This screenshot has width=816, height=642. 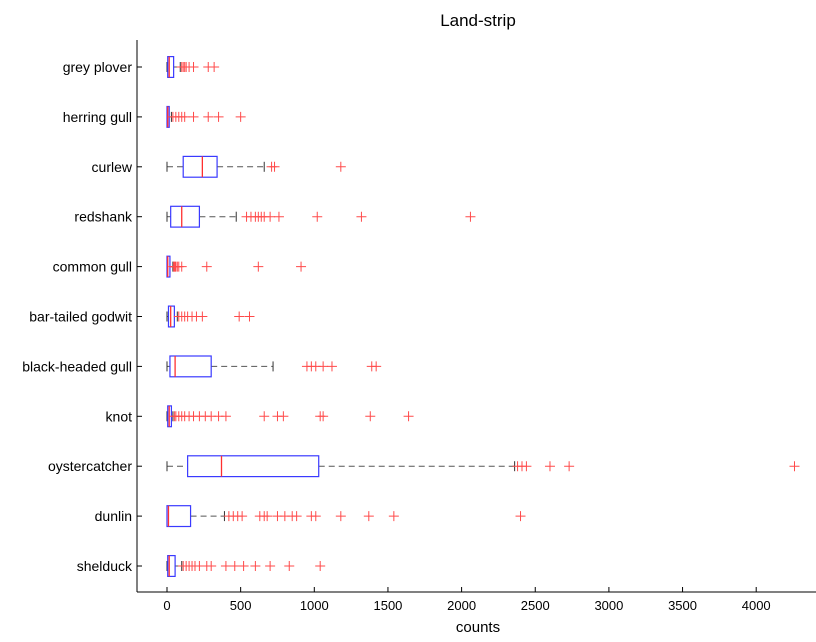 What do you see at coordinates (608, 605) in the screenshot?
I see `x-tick-label: 3000` at bounding box center [608, 605].